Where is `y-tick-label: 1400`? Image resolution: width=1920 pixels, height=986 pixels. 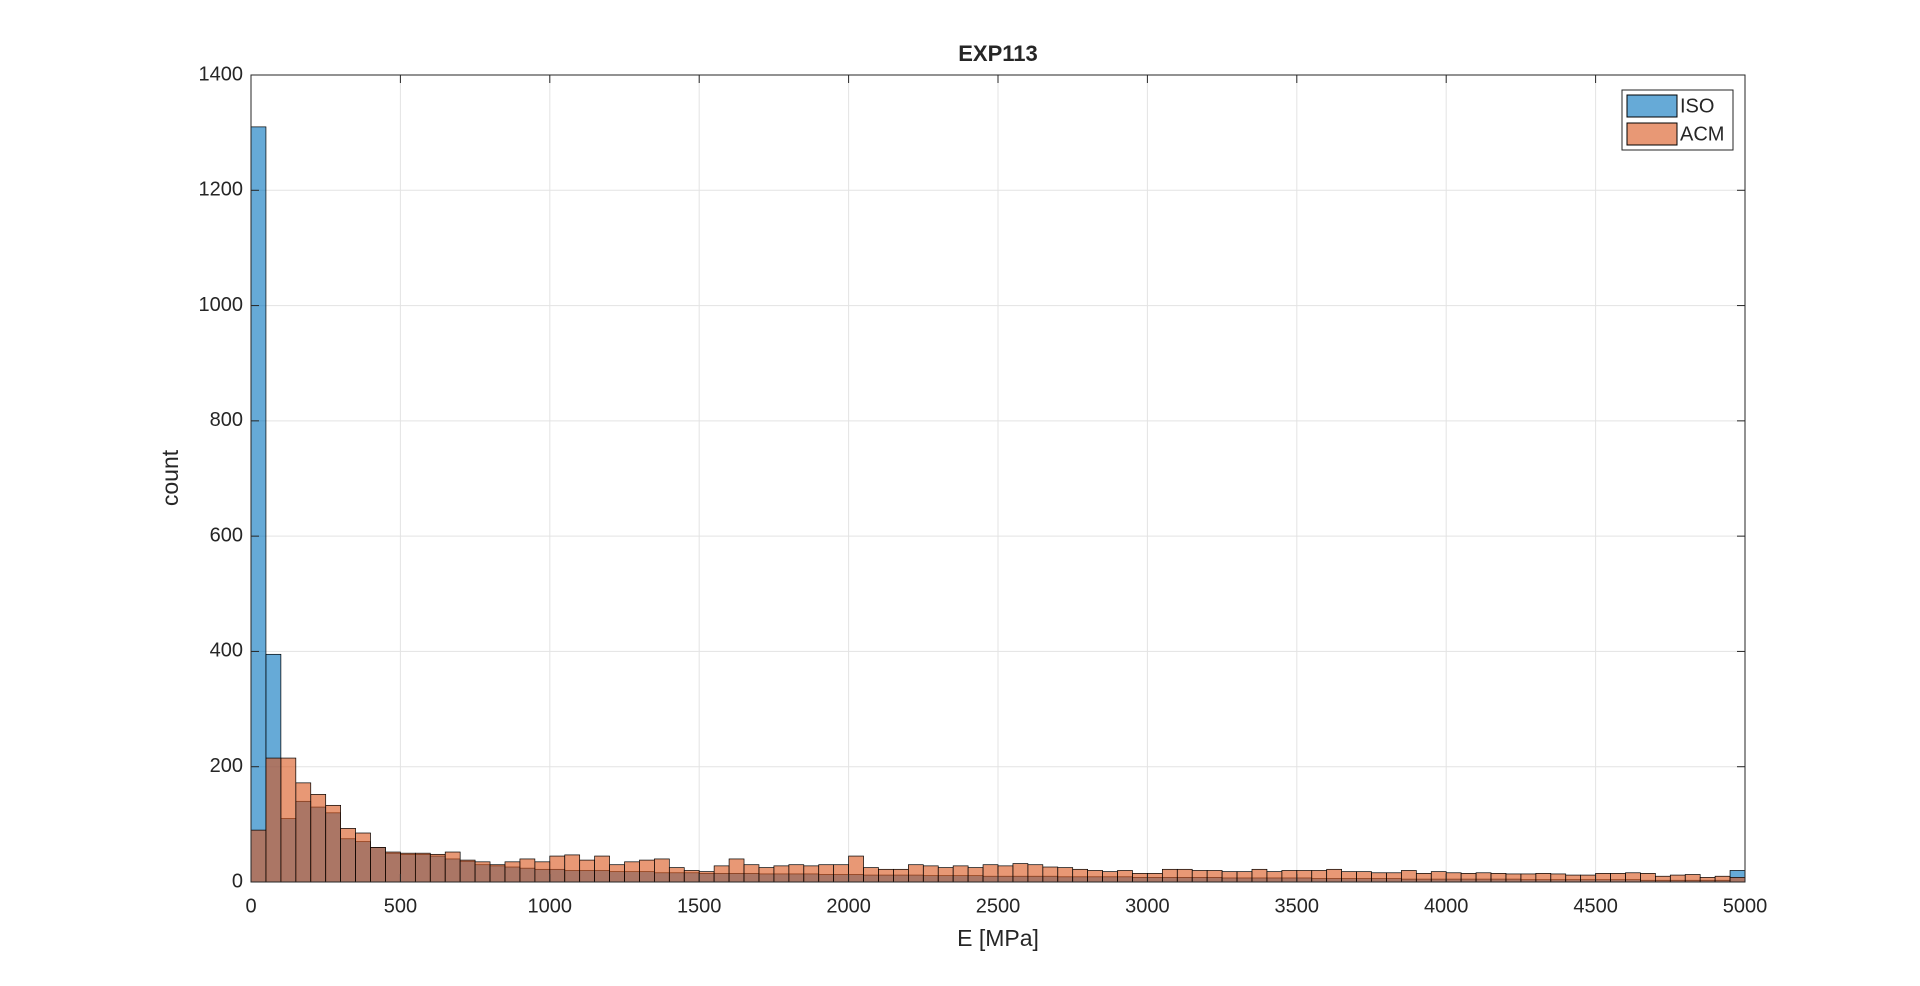 y-tick-label: 1400 is located at coordinates (221, 74).